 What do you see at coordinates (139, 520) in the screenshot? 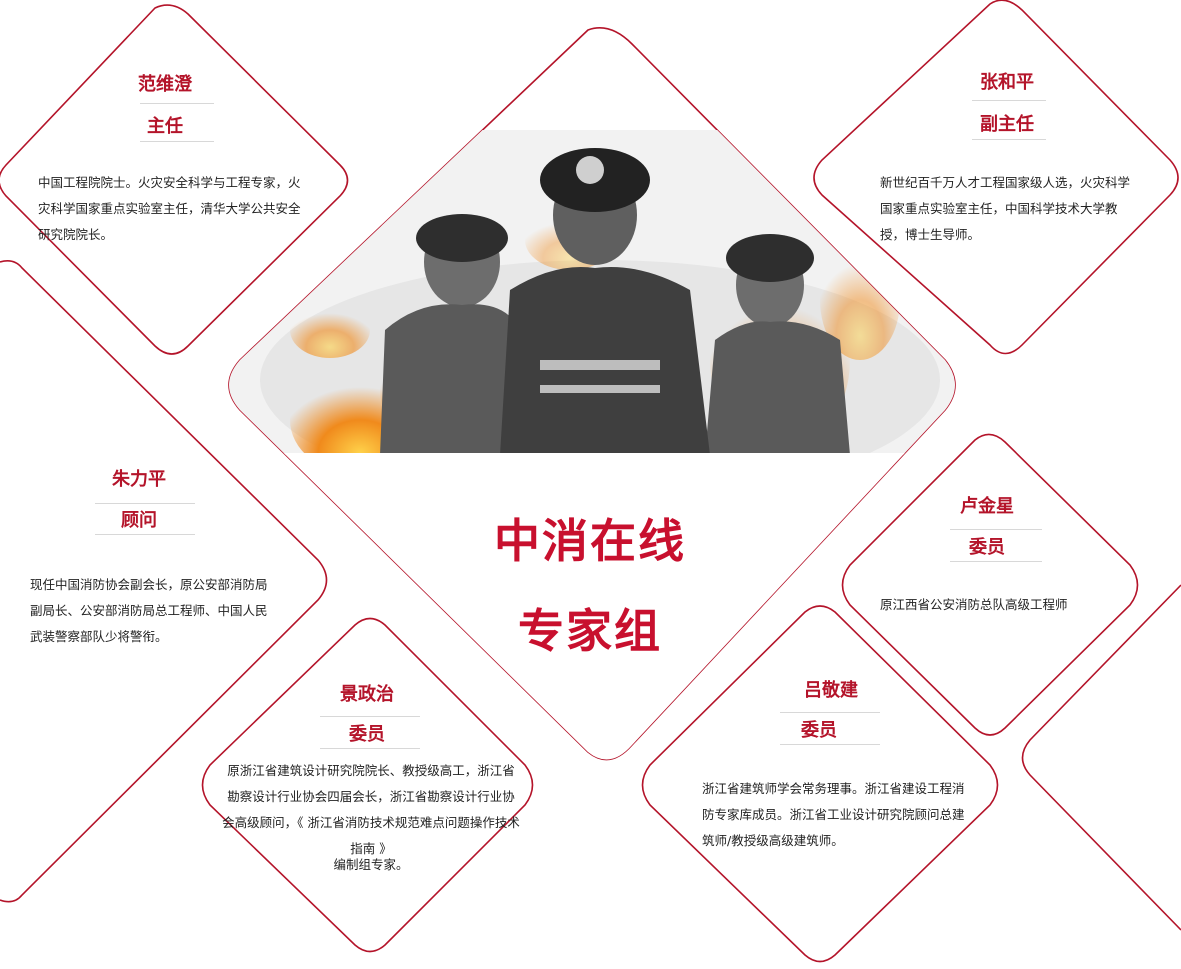
I see `expert-role: 顾问` at bounding box center [139, 520].